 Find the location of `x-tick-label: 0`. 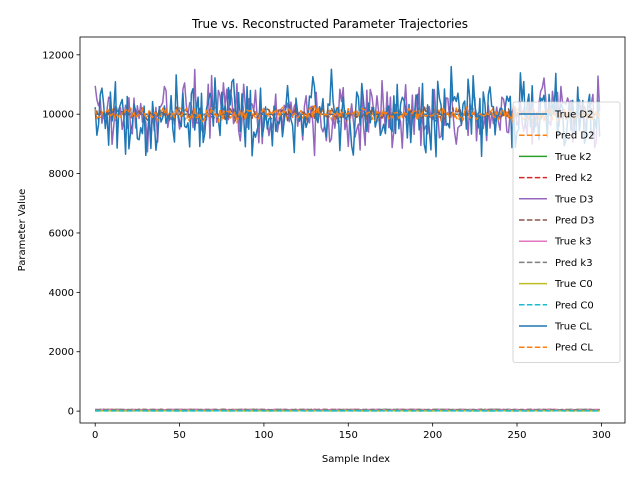

x-tick-label: 0 is located at coordinates (95, 435).